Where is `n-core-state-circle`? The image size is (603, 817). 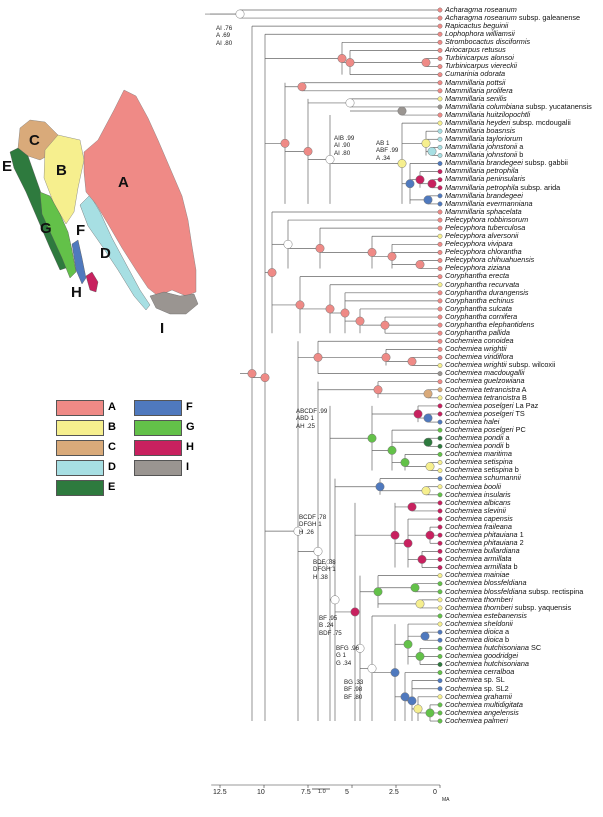
n-core-state-circle is located at coordinates (265, 378).